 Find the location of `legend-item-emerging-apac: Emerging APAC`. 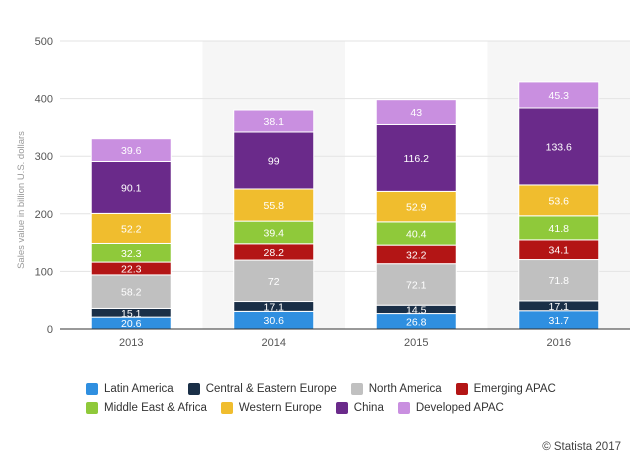

legend-item-emerging-apac: Emerging APAC is located at coordinates (505, 389).